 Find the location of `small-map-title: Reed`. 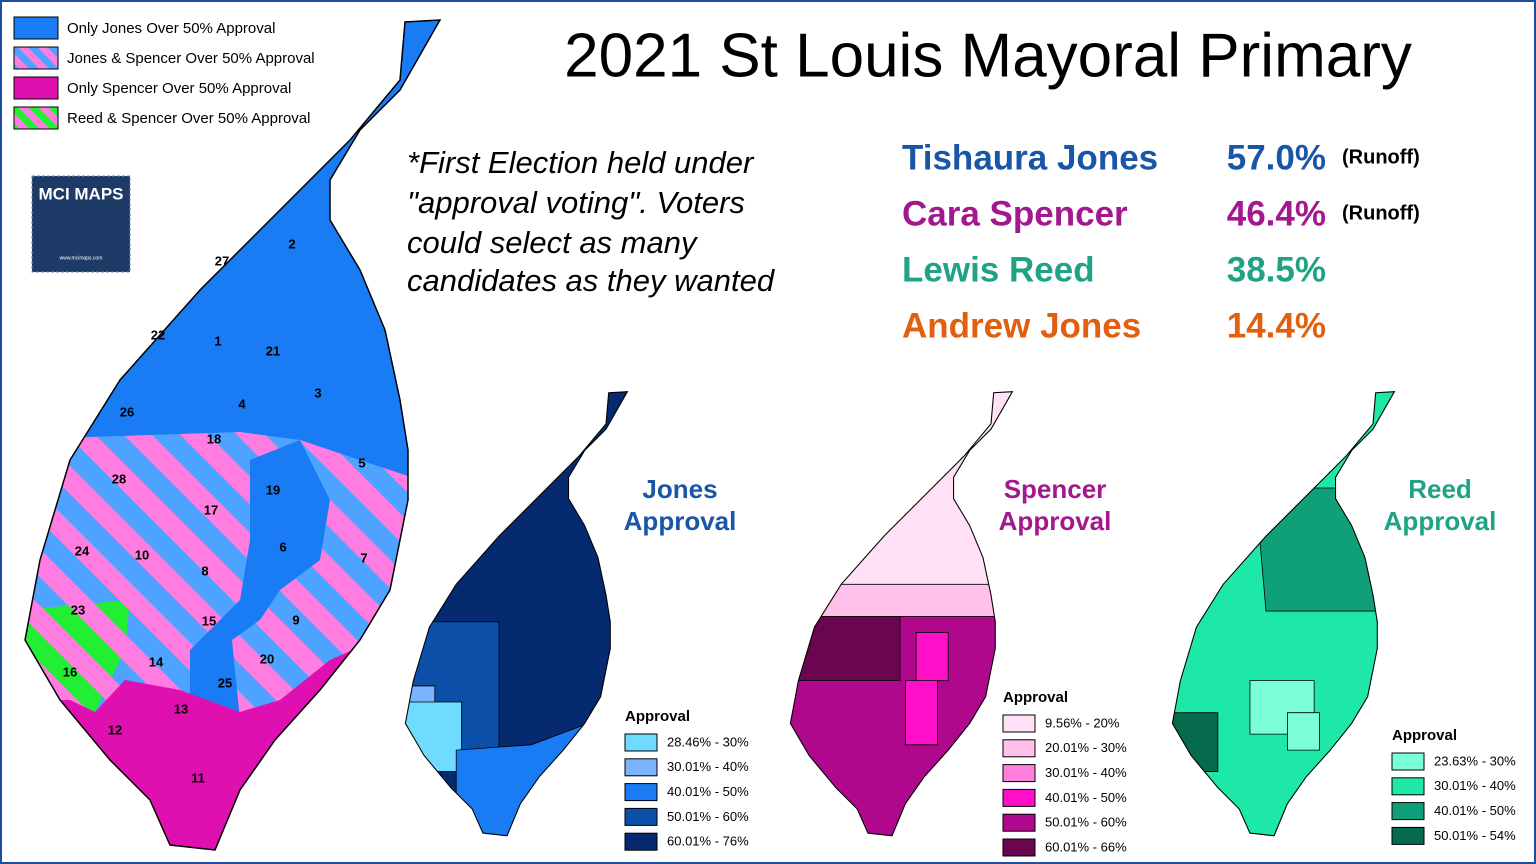

small-map-title: Reed is located at coordinates (1440, 489).